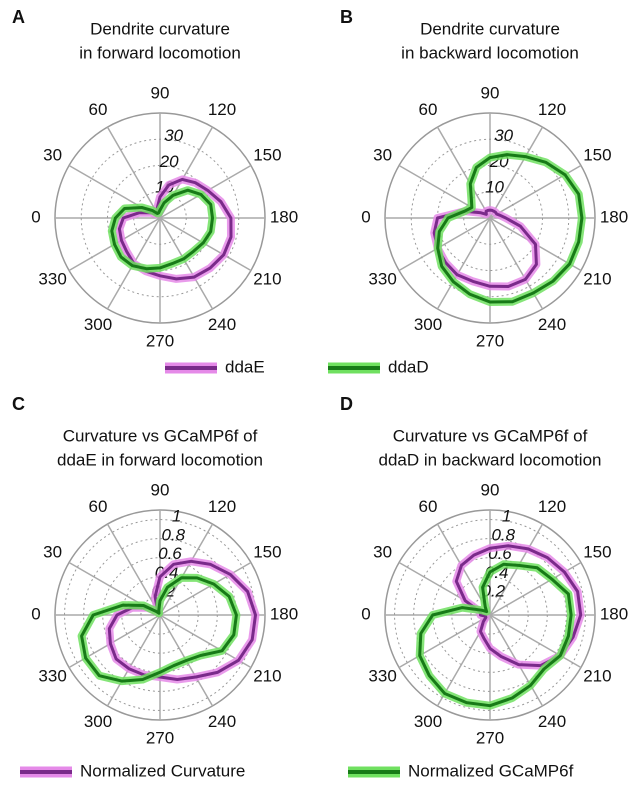 This screenshot has height=785, width=642. Describe the element at coordinates (170, 553) in the screenshot. I see `r-tick-label: 0.6` at that location.